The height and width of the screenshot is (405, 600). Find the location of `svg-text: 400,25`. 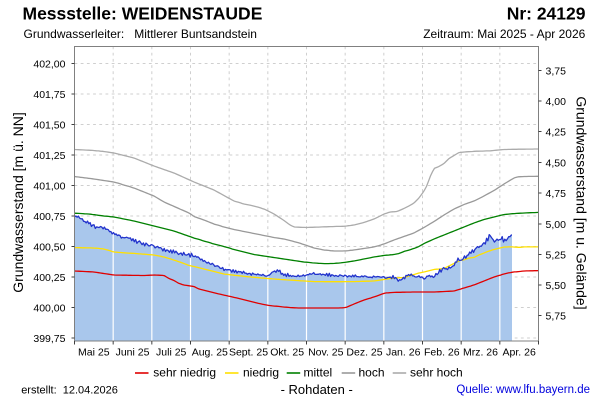

svg-text: 400,25 is located at coordinates (49, 278).